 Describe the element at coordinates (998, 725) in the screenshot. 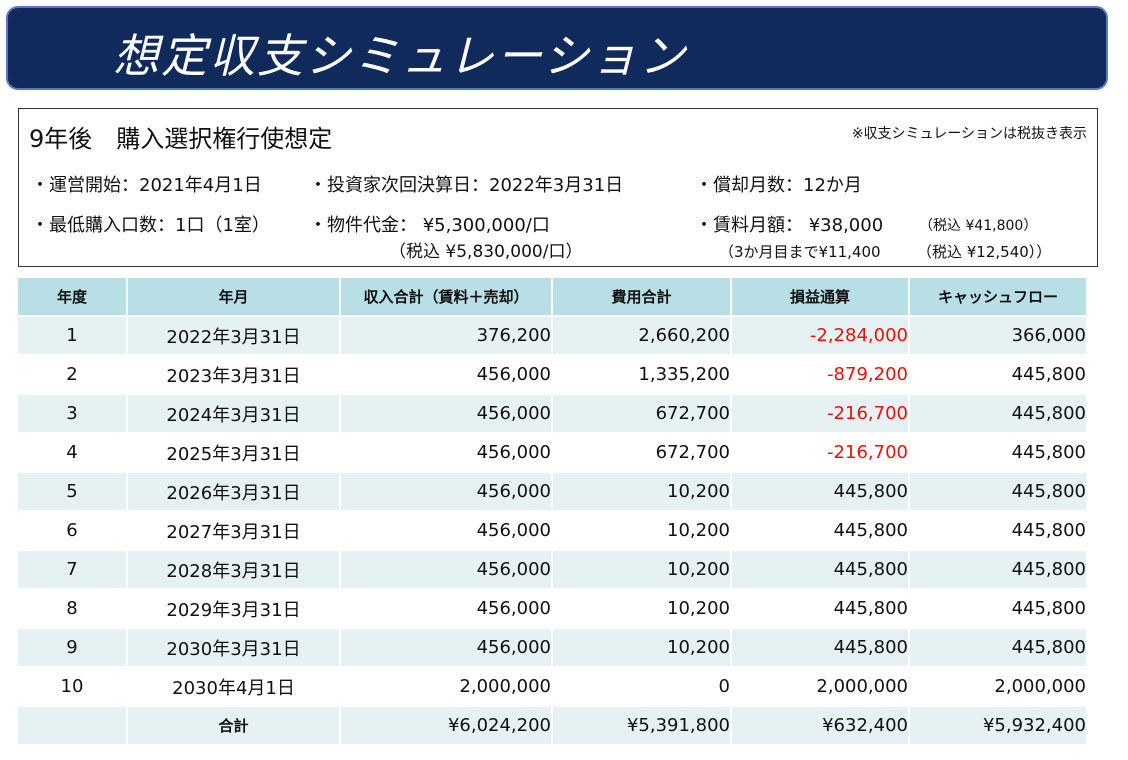

I see `cell: ¥5,932,400` at that location.